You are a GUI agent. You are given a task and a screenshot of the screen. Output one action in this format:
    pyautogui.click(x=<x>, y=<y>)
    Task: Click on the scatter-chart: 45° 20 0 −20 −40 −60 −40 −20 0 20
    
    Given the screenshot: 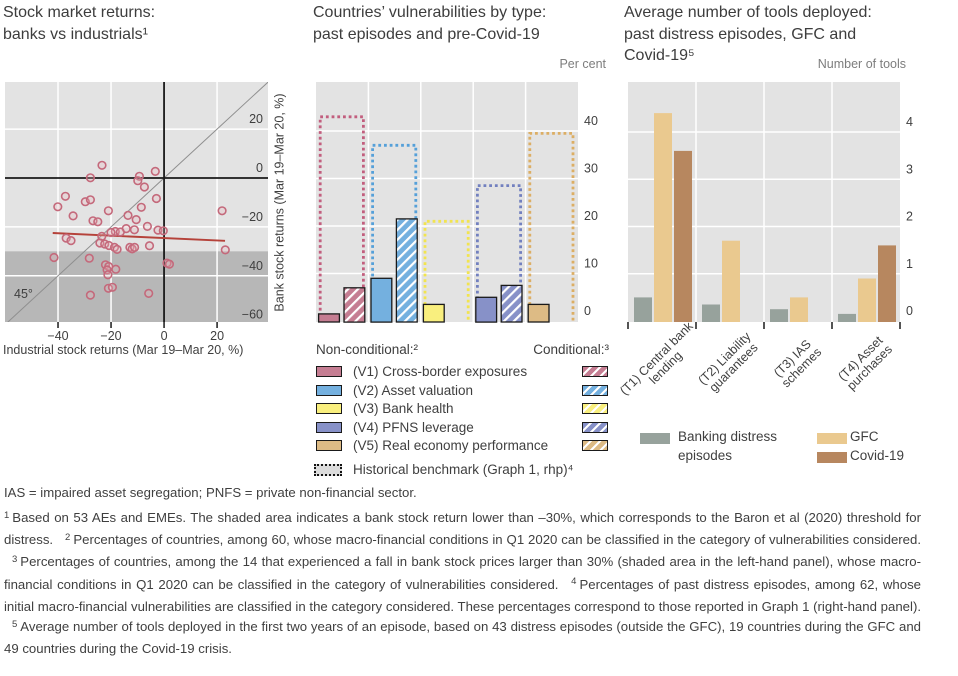 What is the action you would take?
    pyautogui.click(x=136, y=212)
    